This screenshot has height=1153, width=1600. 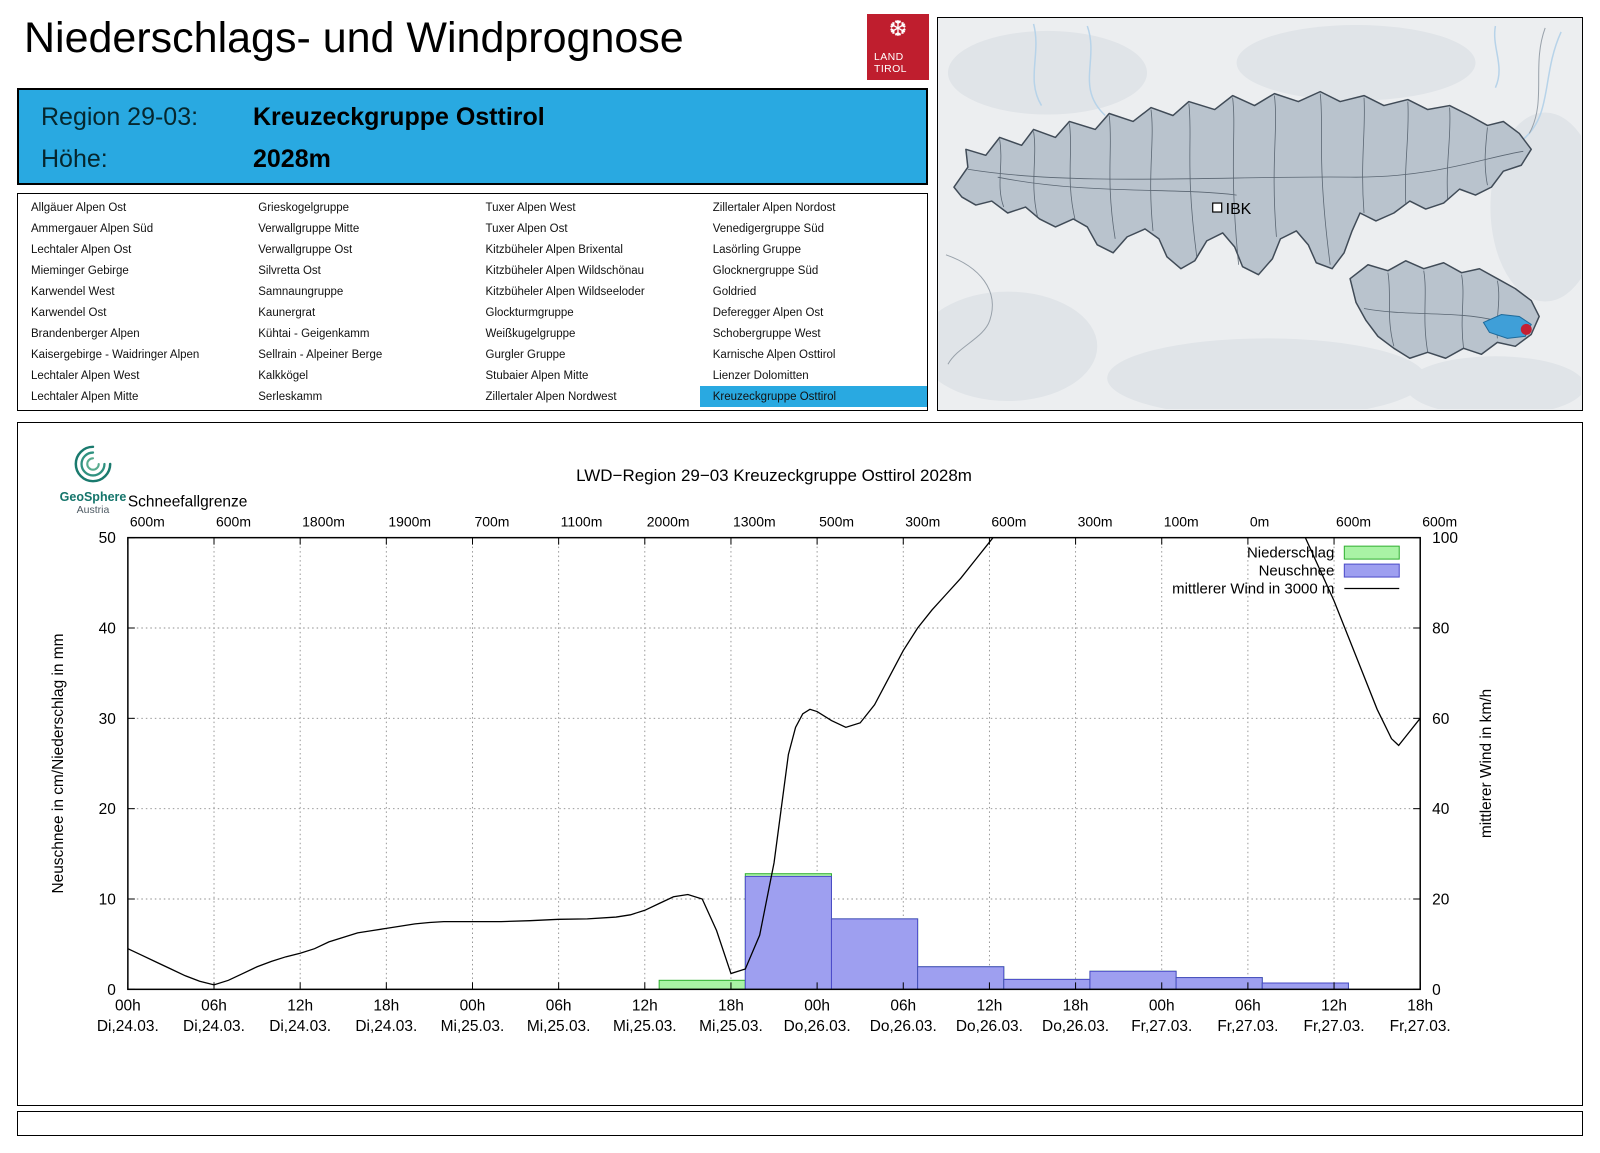 What do you see at coordinates (1444, 310) in the screenshot?
I see `east-tyrol-region` at bounding box center [1444, 310].